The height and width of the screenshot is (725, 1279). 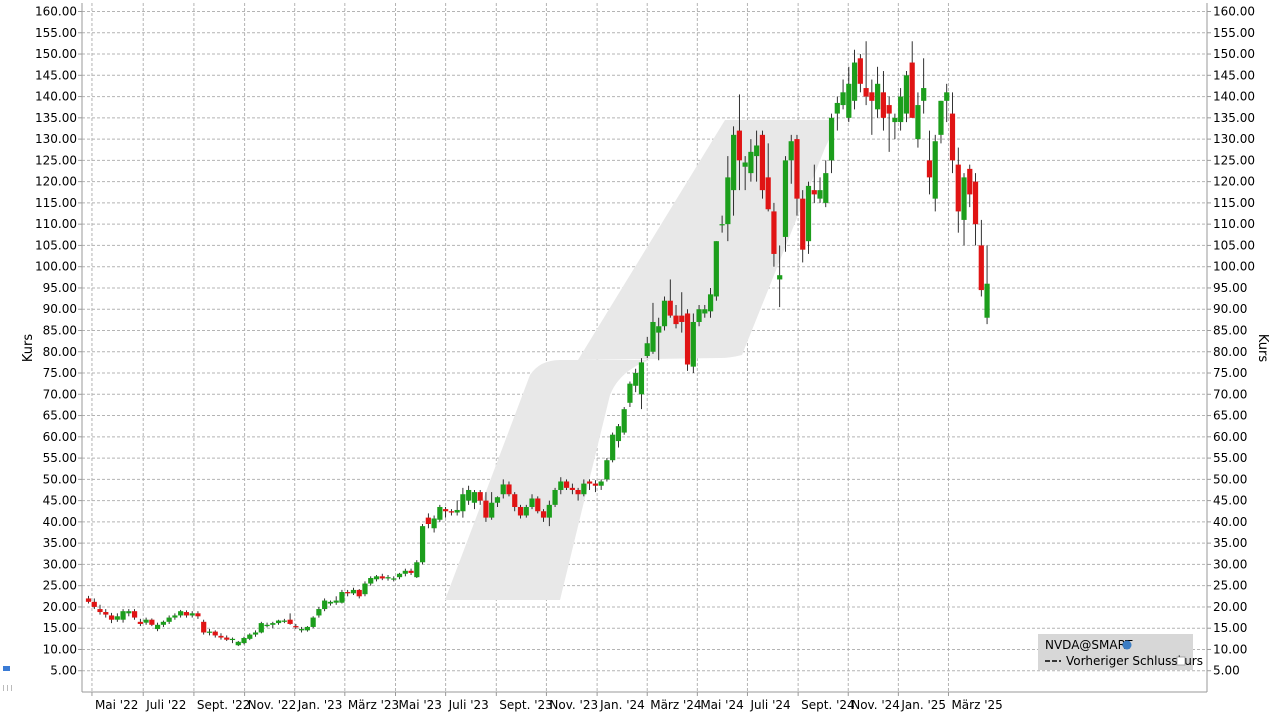 What do you see at coordinates (60, 416) in the screenshot?
I see `y-tick-label-left: 65.00` at bounding box center [60, 416].